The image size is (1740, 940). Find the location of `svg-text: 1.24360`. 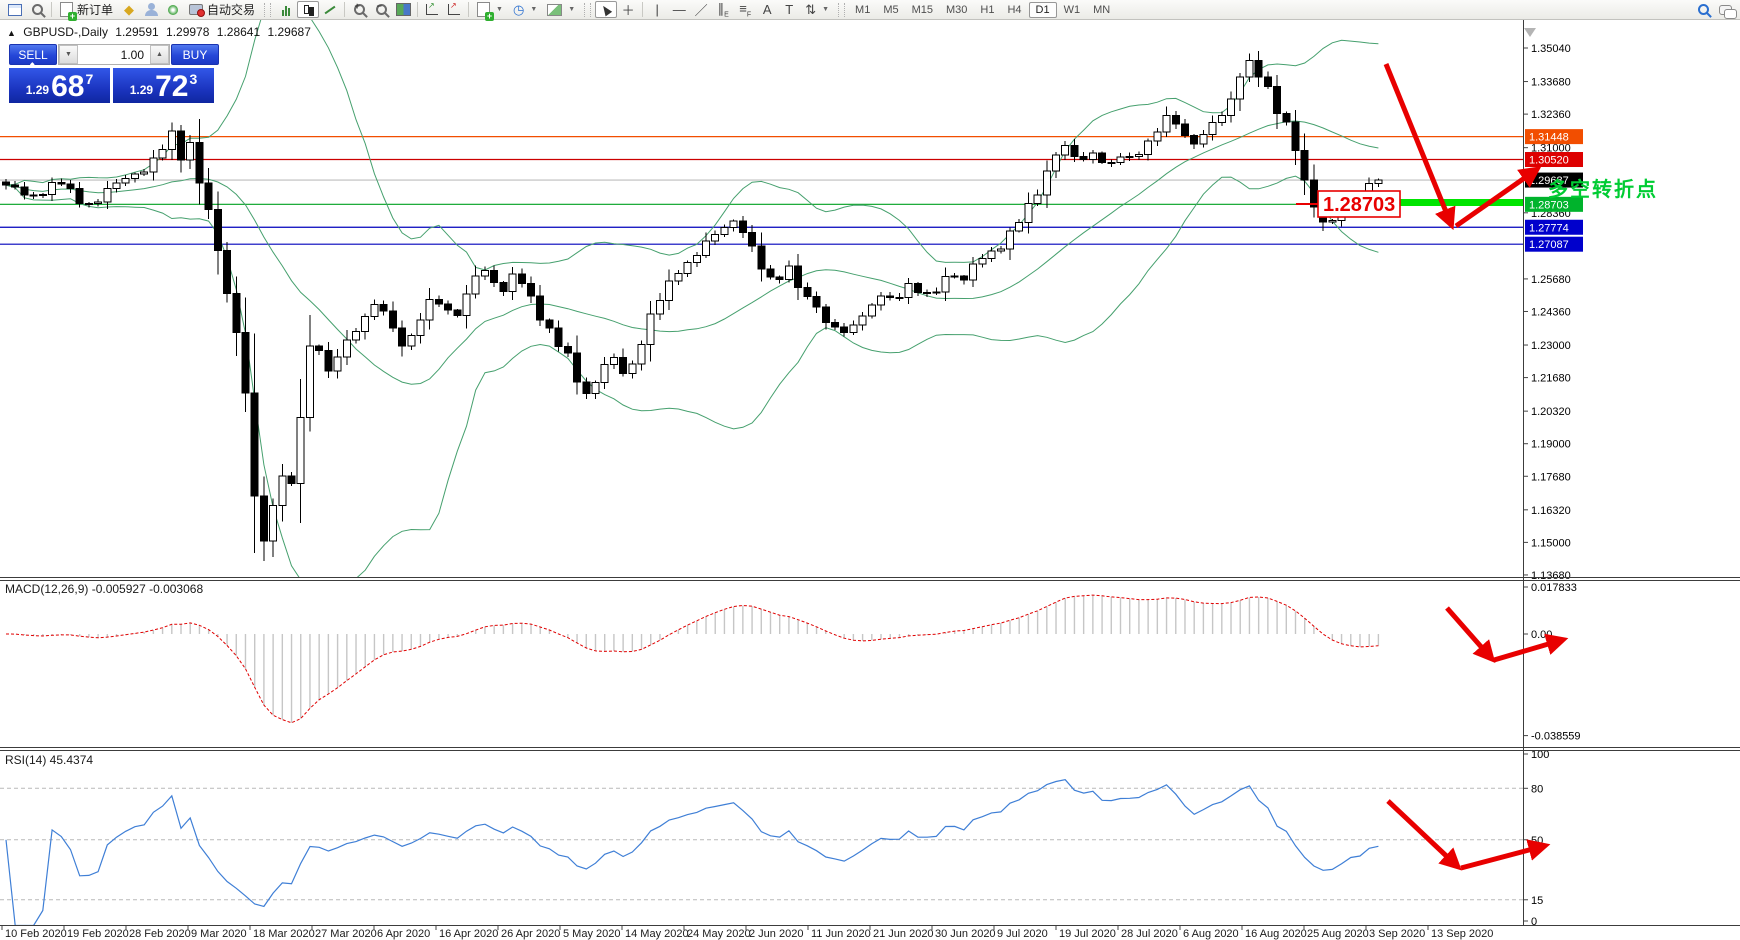

svg-text: 1.24360 is located at coordinates (1551, 312).